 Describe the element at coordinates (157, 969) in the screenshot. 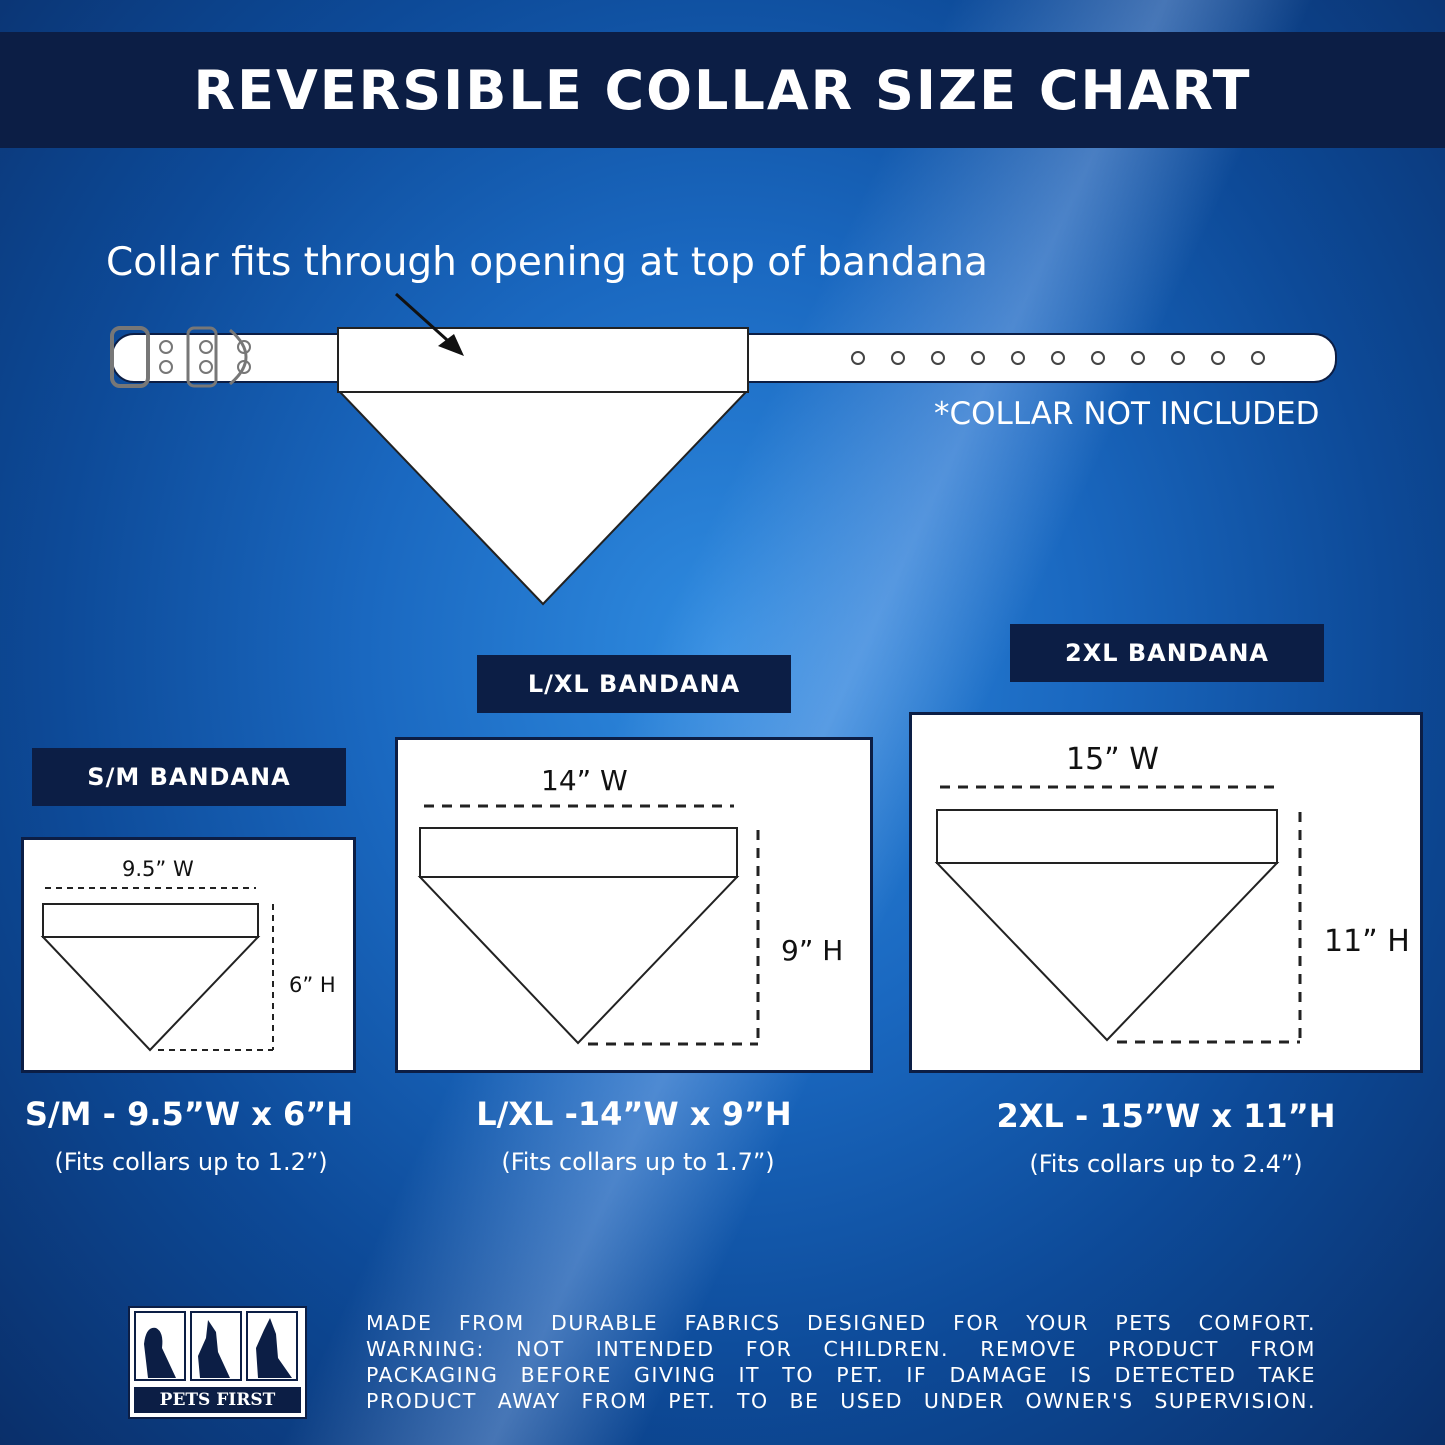

I see `sm-bandana-shape` at that location.